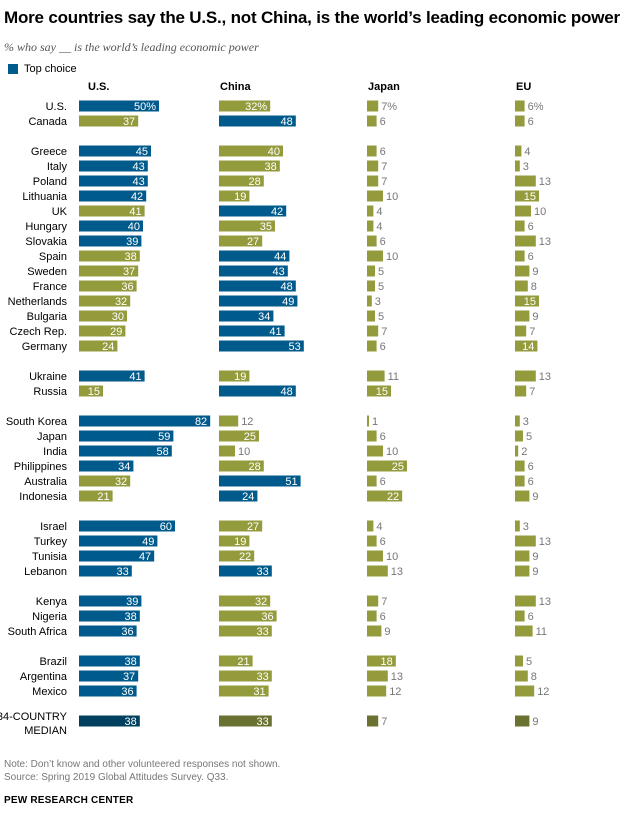 The height and width of the screenshot is (823, 640). I want to click on bar-israel-eu, so click(517, 526).